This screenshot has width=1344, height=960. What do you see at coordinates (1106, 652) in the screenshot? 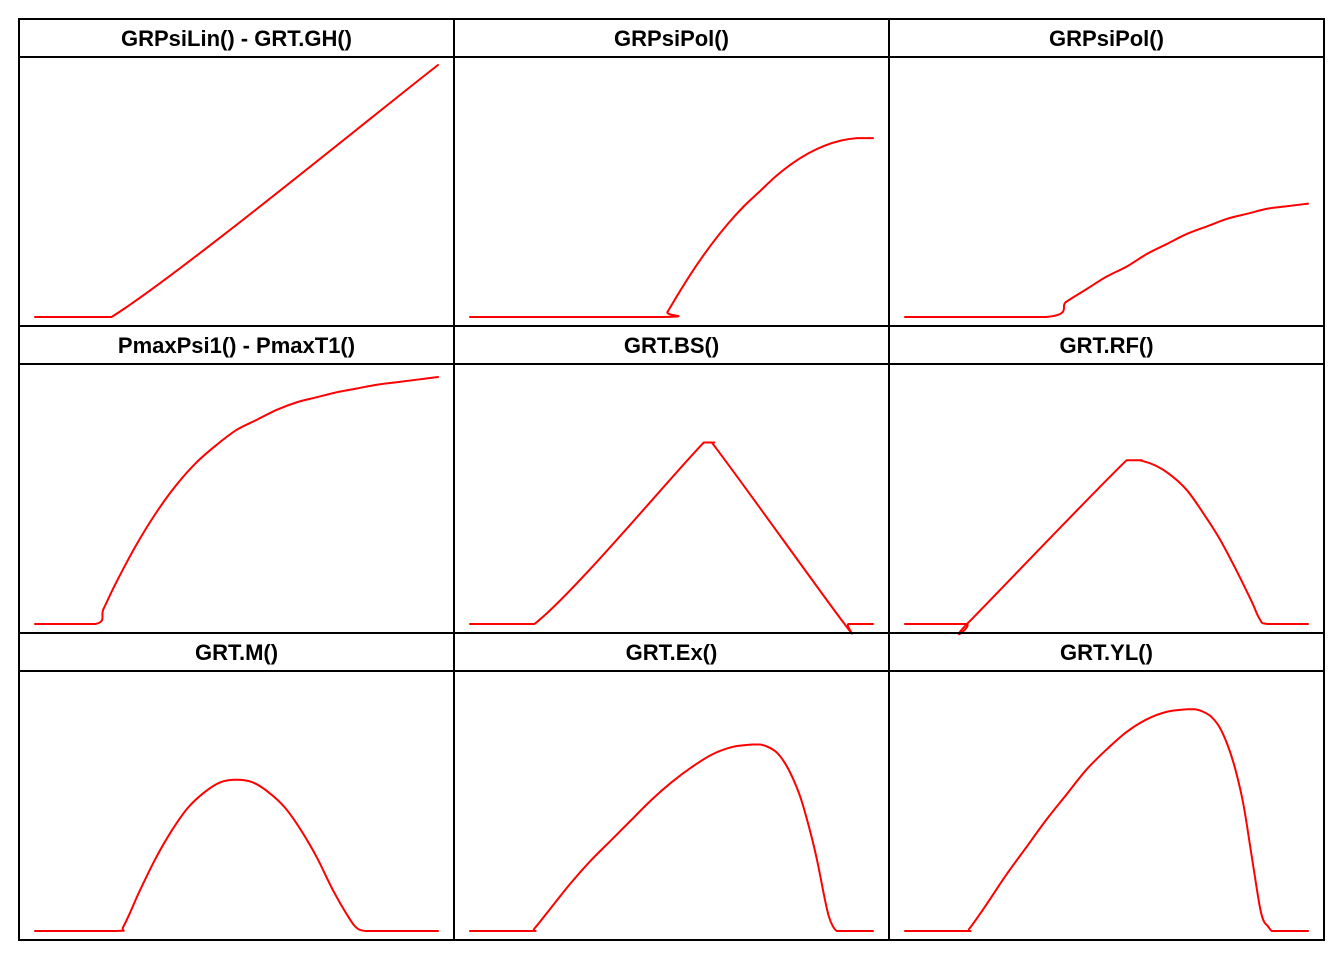
I see `panel-title: GRT.YL()` at bounding box center [1106, 652].